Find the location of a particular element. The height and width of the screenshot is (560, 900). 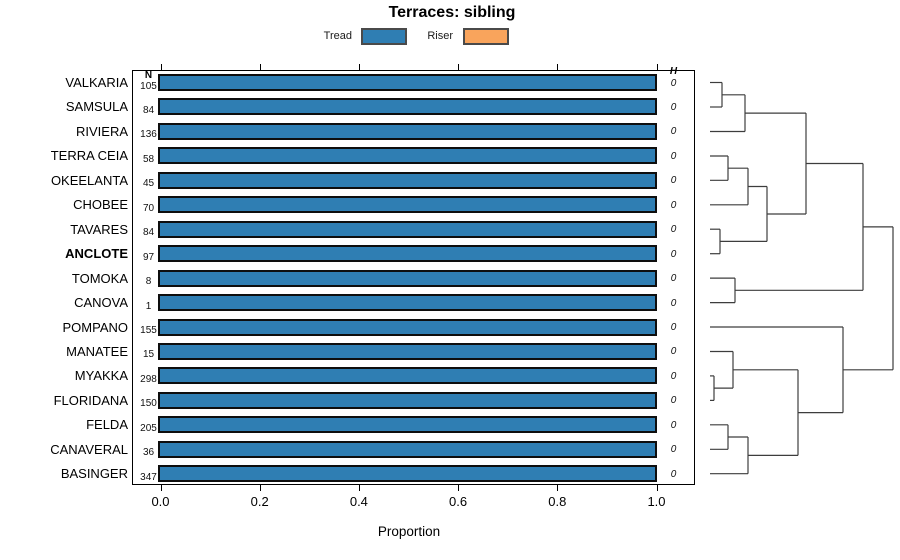

n-value: 36 is located at coordinates (148, 453).